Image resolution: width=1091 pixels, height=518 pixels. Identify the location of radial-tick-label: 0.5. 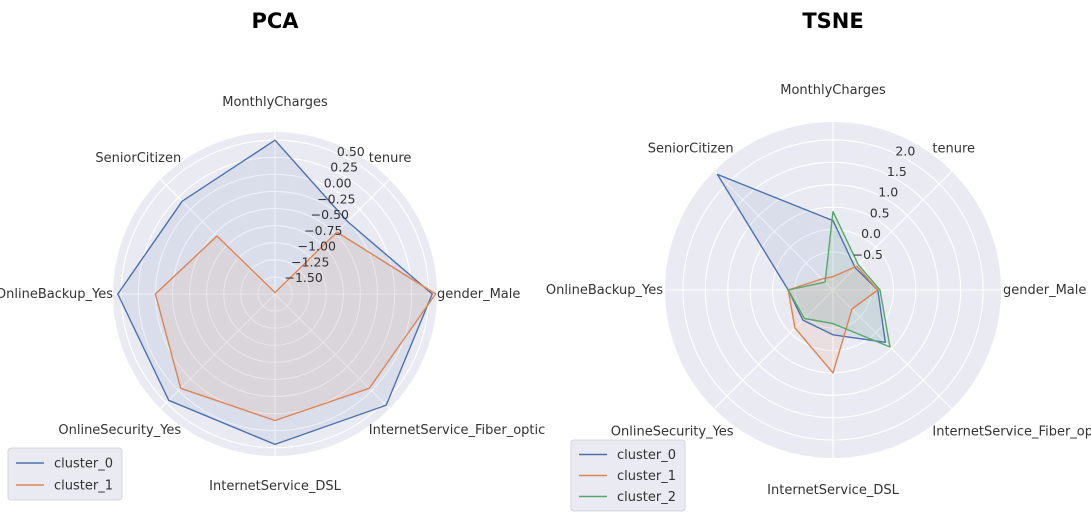
(880, 212).